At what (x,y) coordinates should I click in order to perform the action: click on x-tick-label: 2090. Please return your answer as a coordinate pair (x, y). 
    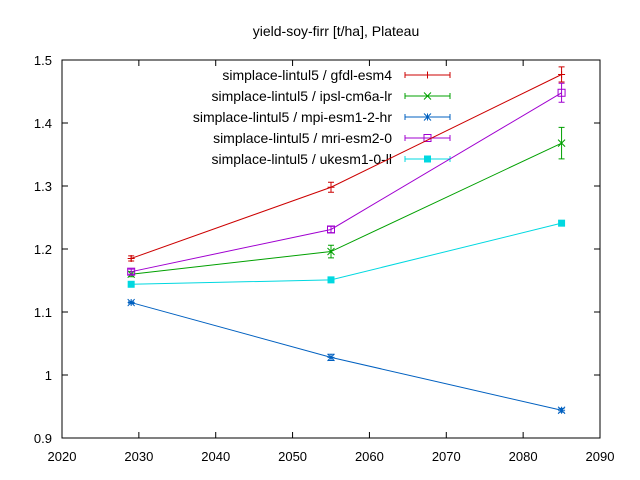
    Looking at the image, I should click on (600, 456).